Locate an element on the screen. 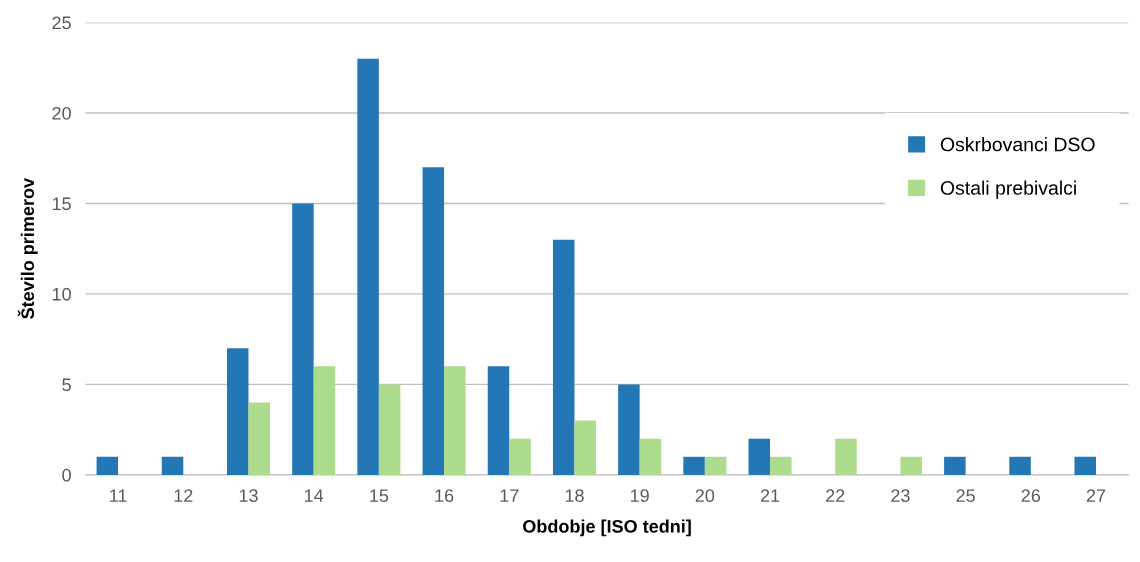  y-axis-title: Število primerov is located at coordinates (27, 248).